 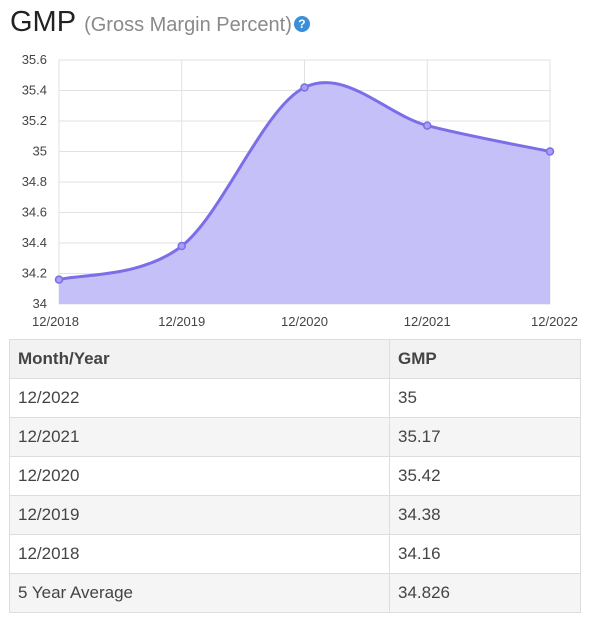 I want to click on table-row: 12/2018 34.16, so click(x=295, y=554).